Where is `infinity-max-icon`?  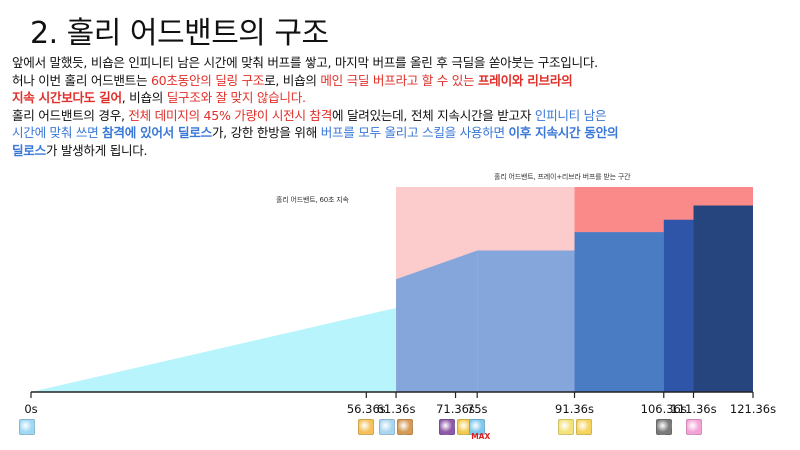 infinity-max-icon is located at coordinates (477, 427).